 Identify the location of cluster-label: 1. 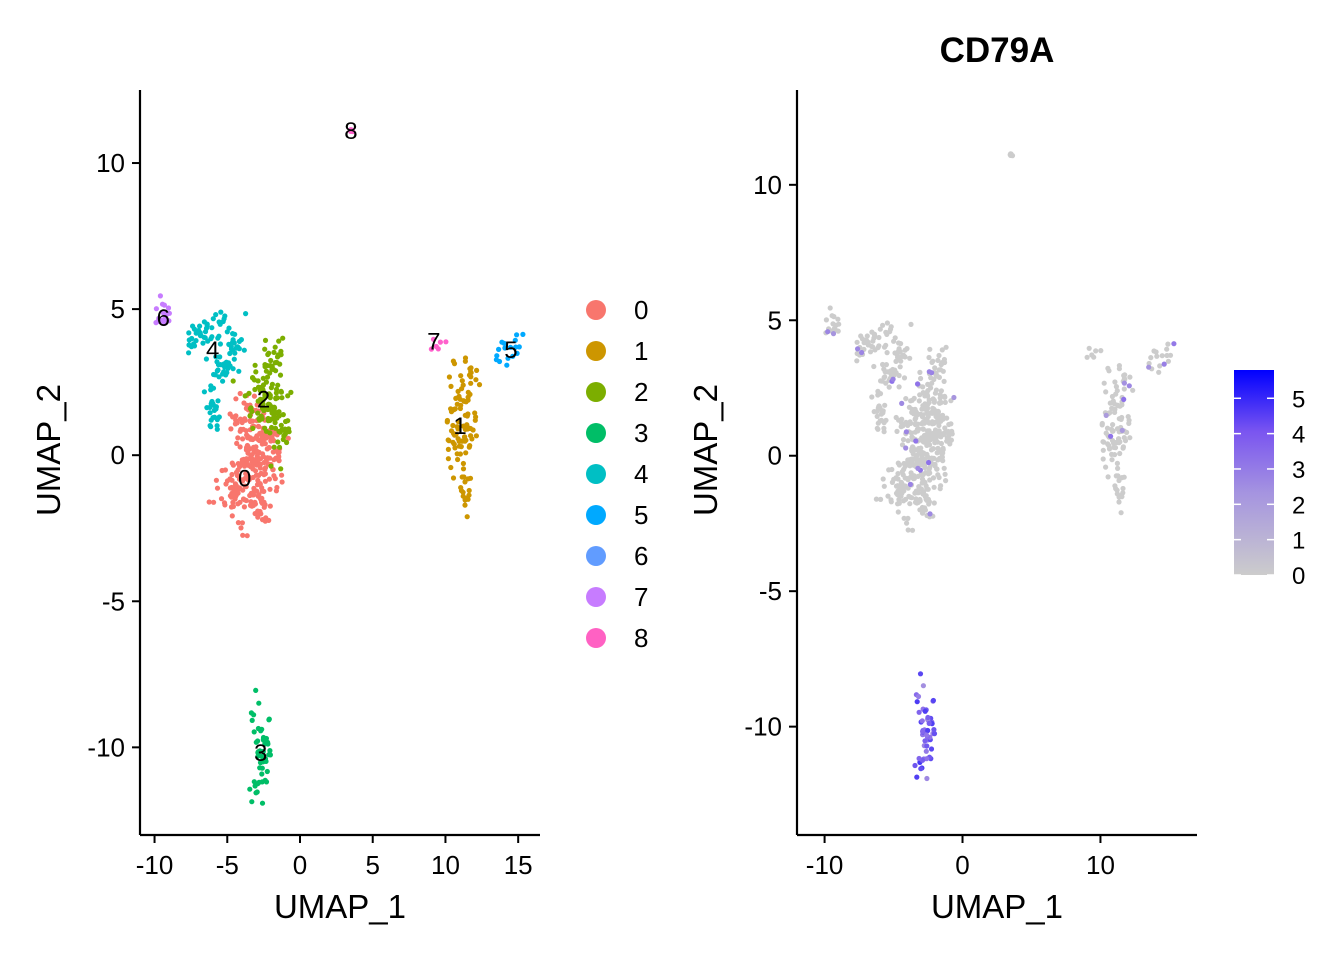
(459, 426).